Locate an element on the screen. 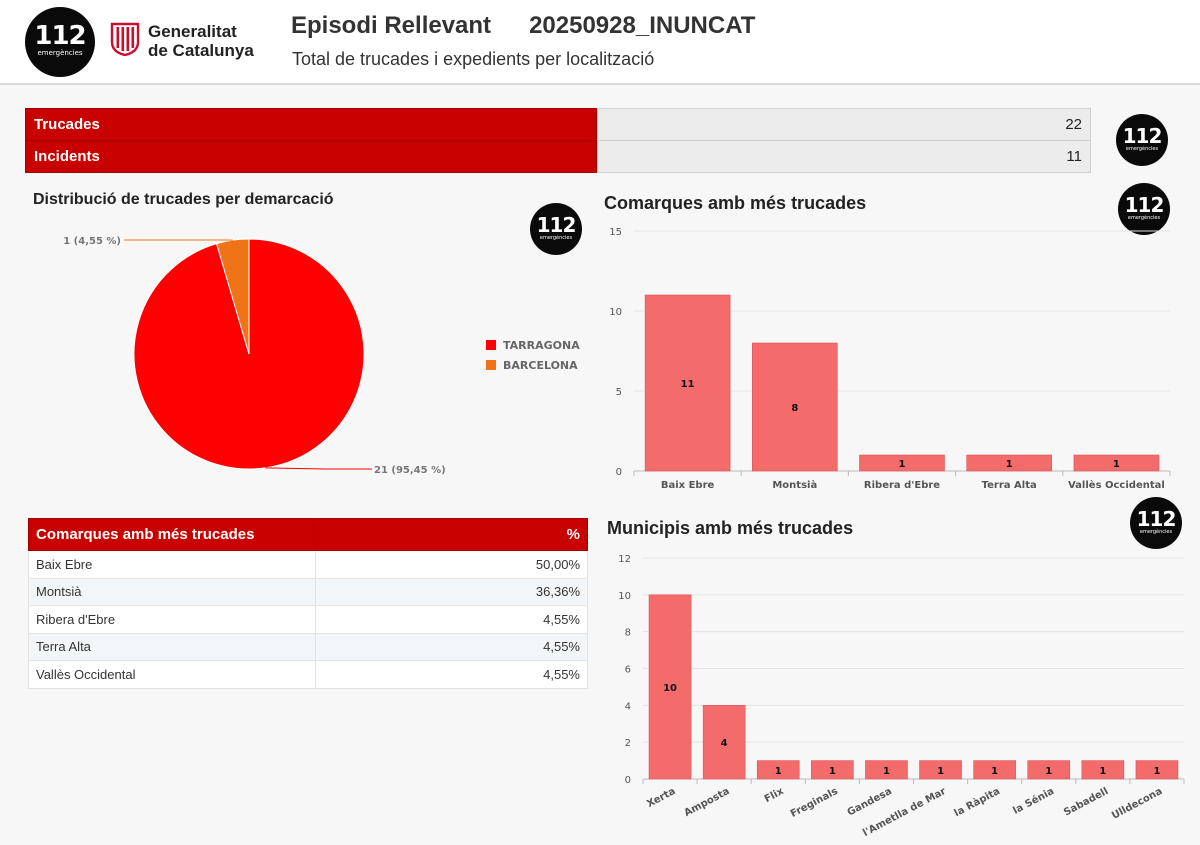  comarques-category-label-baix-ebre: Baix Ebre is located at coordinates (688, 485).